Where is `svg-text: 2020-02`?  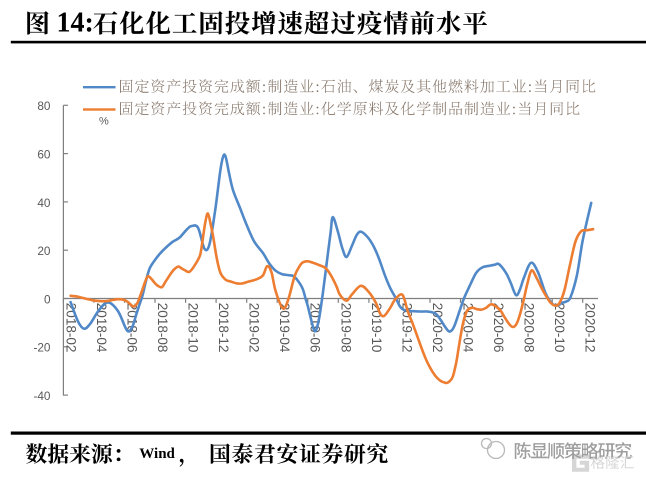 svg-text: 2020-02 is located at coordinates (437, 328).